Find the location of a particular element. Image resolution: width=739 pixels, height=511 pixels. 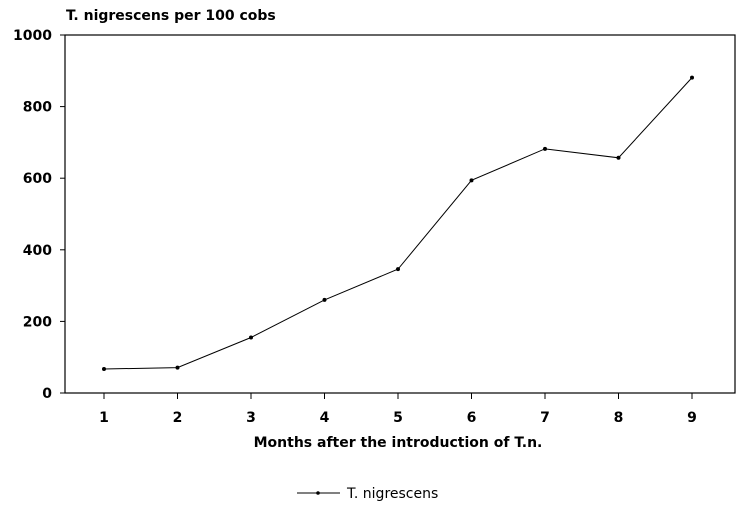

x-tick-label: 9 is located at coordinates (692, 418).